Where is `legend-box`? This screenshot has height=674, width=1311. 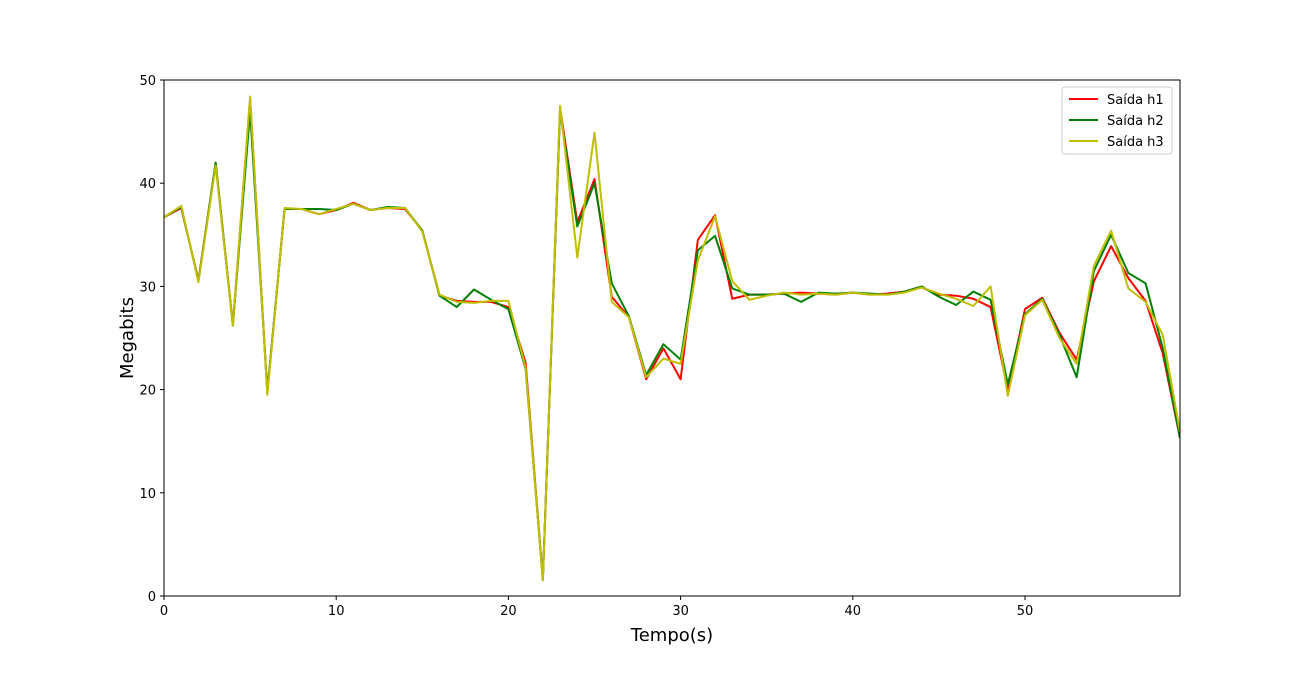
legend-box is located at coordinates (1117, 120).